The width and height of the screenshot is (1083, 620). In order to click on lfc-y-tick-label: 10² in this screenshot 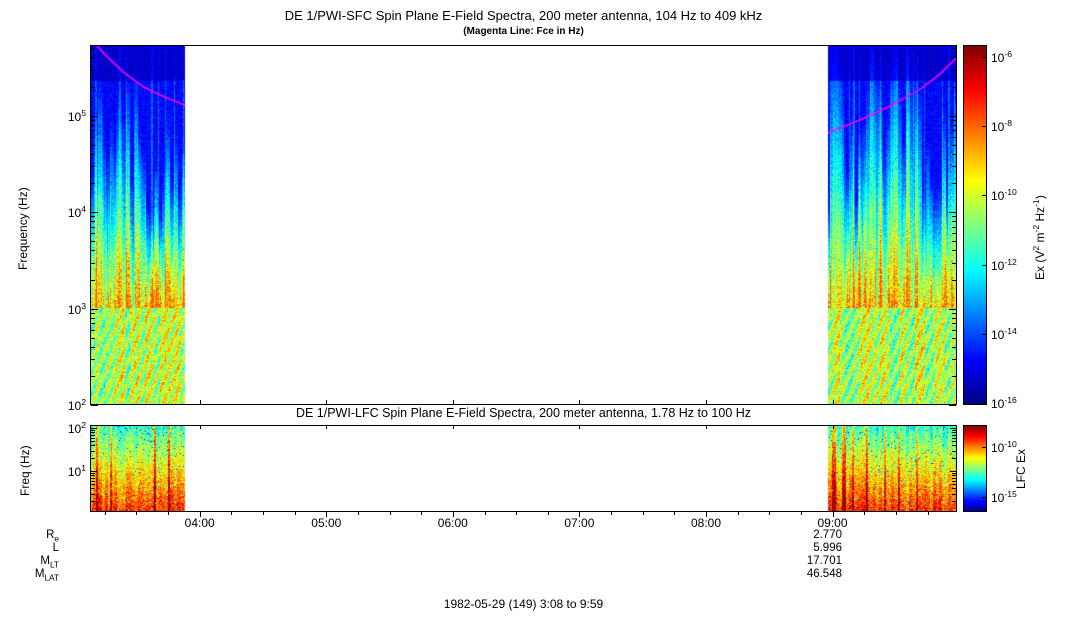, I will do `click(76, 428)`.